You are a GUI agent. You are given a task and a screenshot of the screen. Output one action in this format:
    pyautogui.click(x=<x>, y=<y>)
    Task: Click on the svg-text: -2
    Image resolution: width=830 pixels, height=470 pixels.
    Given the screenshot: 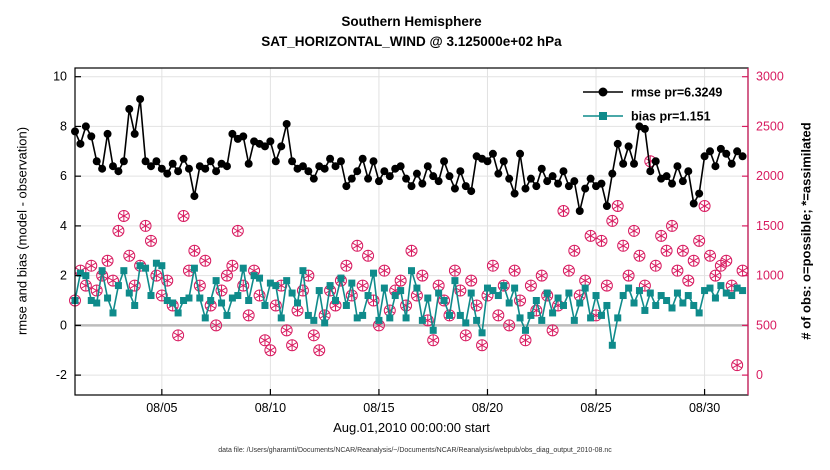 What is the action you would take?
    pyautogui.click(x=61, y=375)
    